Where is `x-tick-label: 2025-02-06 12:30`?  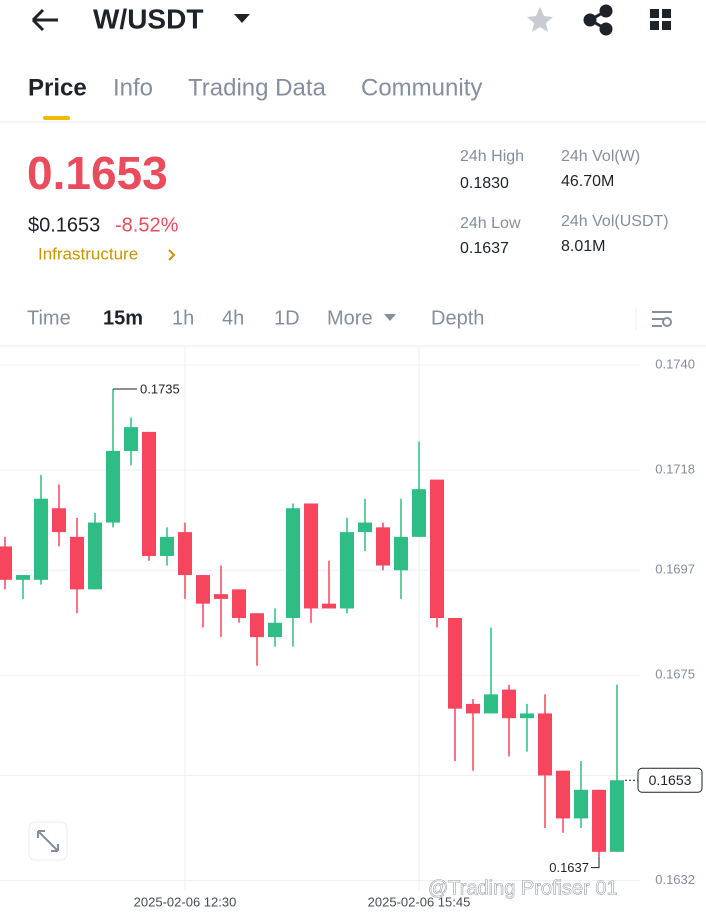 x-tick-label: 2025-02-06 12:30 is located at coordinates (185, 901).